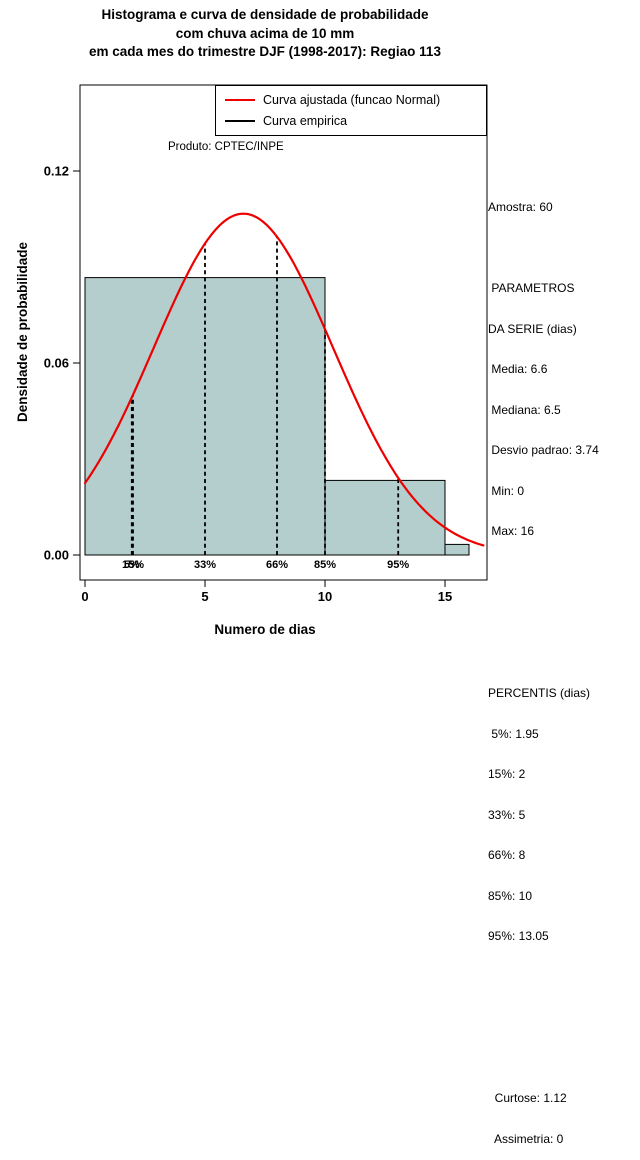  I want to click on percentile-label: 85%, so click(325, 565).